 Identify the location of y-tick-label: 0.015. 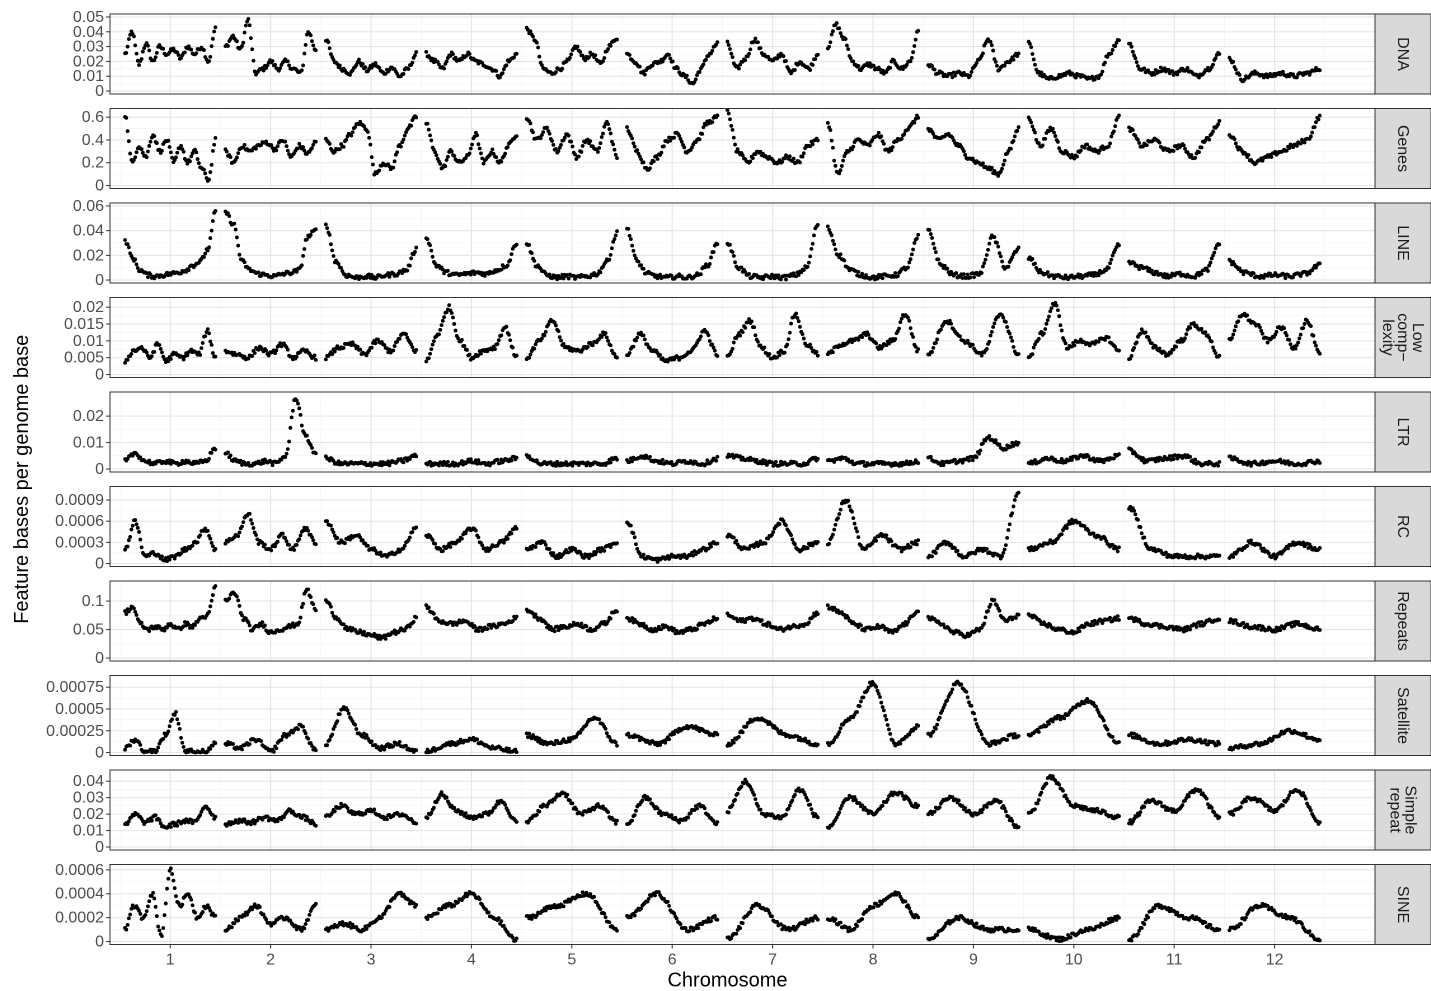
(84, 324).